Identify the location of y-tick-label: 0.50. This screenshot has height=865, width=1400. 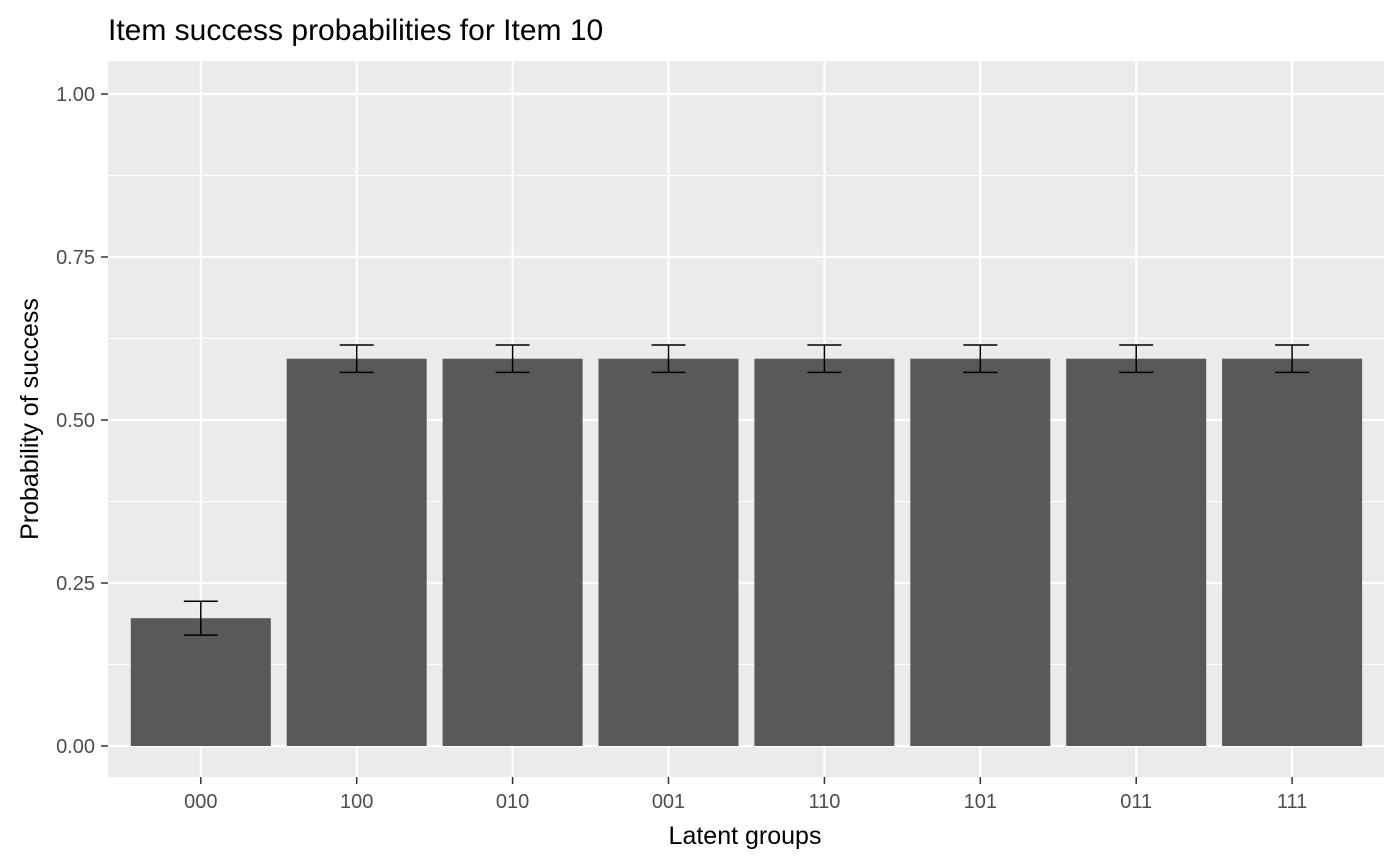
(75, 421).